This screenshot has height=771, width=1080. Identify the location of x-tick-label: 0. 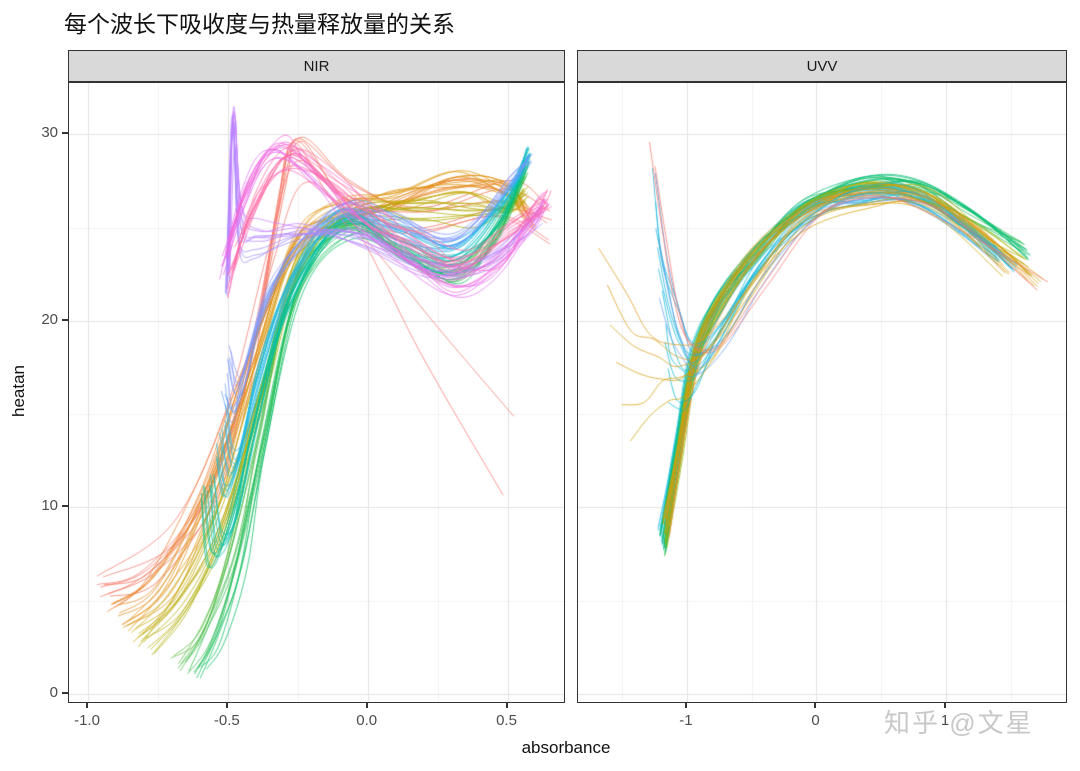
(815, 720).